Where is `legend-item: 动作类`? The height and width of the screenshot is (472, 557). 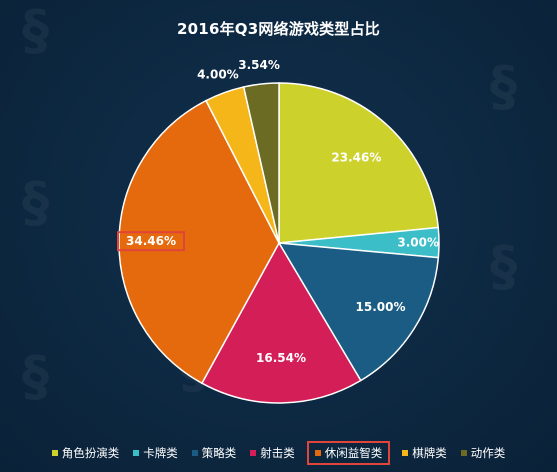 legend-item: 动作类 is located at coordinates (483, 453).